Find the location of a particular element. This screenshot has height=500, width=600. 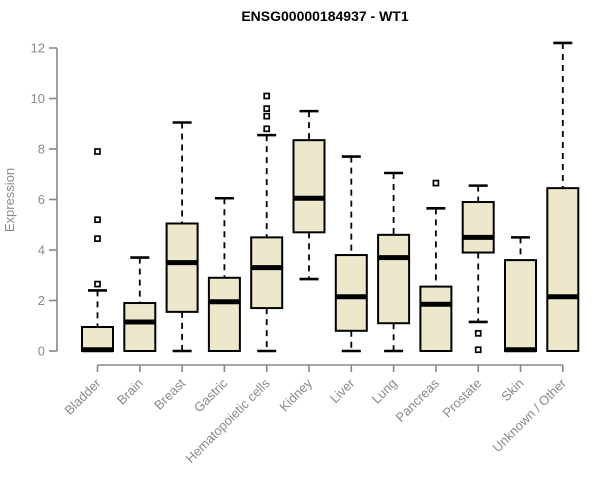

y-tick-label: 2 is located at coordinates (41, 300).